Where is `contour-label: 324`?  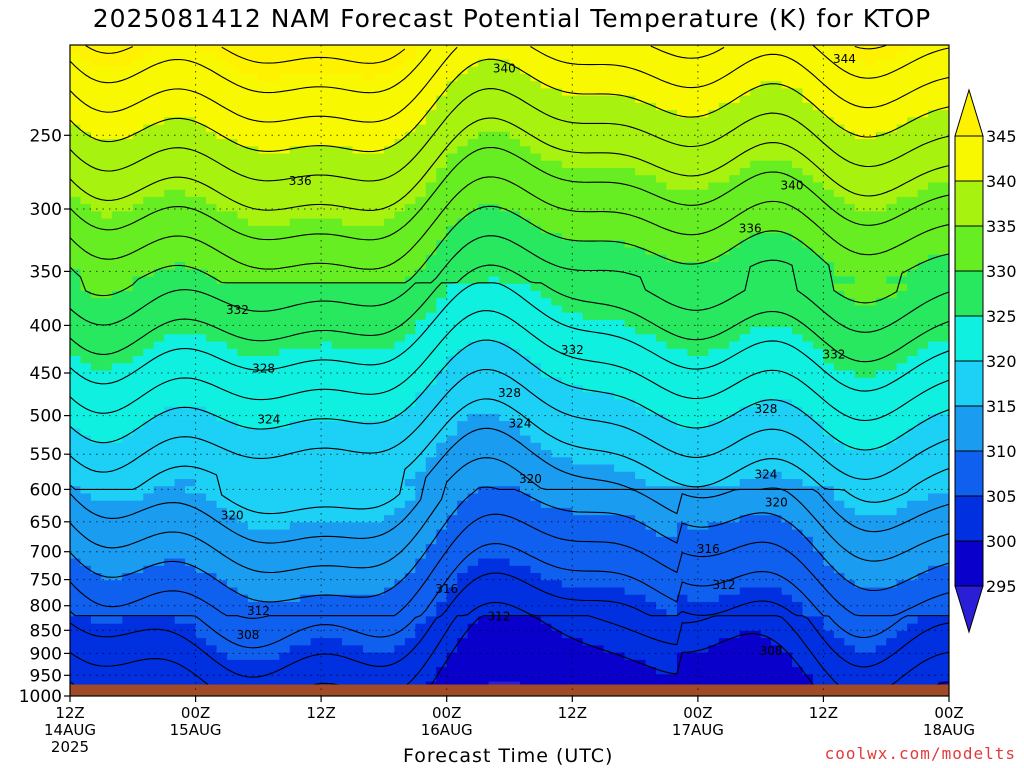 contour-label: 324 is located at coordinates (520, 424).